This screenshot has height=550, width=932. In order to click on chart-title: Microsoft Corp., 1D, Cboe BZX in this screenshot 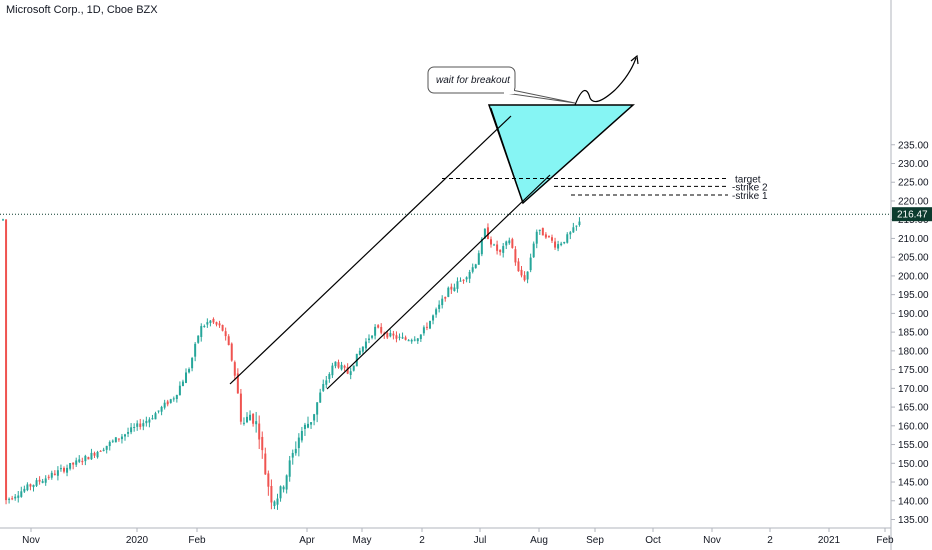, I will do `click(82, 10)`.